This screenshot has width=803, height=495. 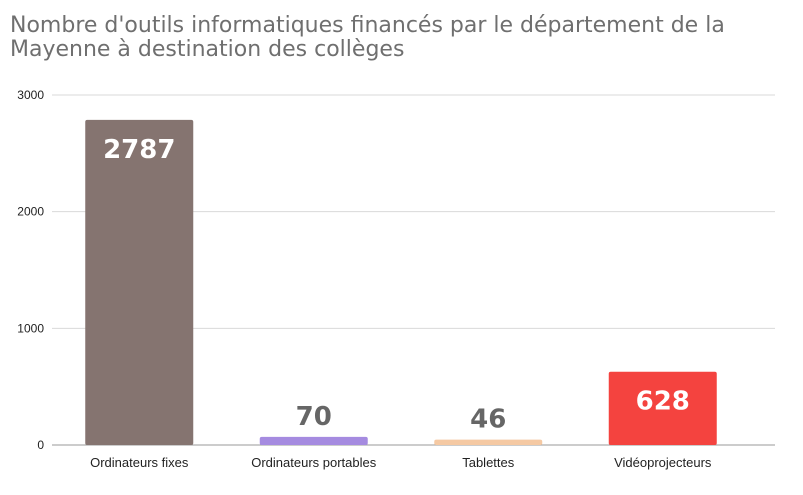 I want to click on data-label-2: 46, so click(x=488, y=420).